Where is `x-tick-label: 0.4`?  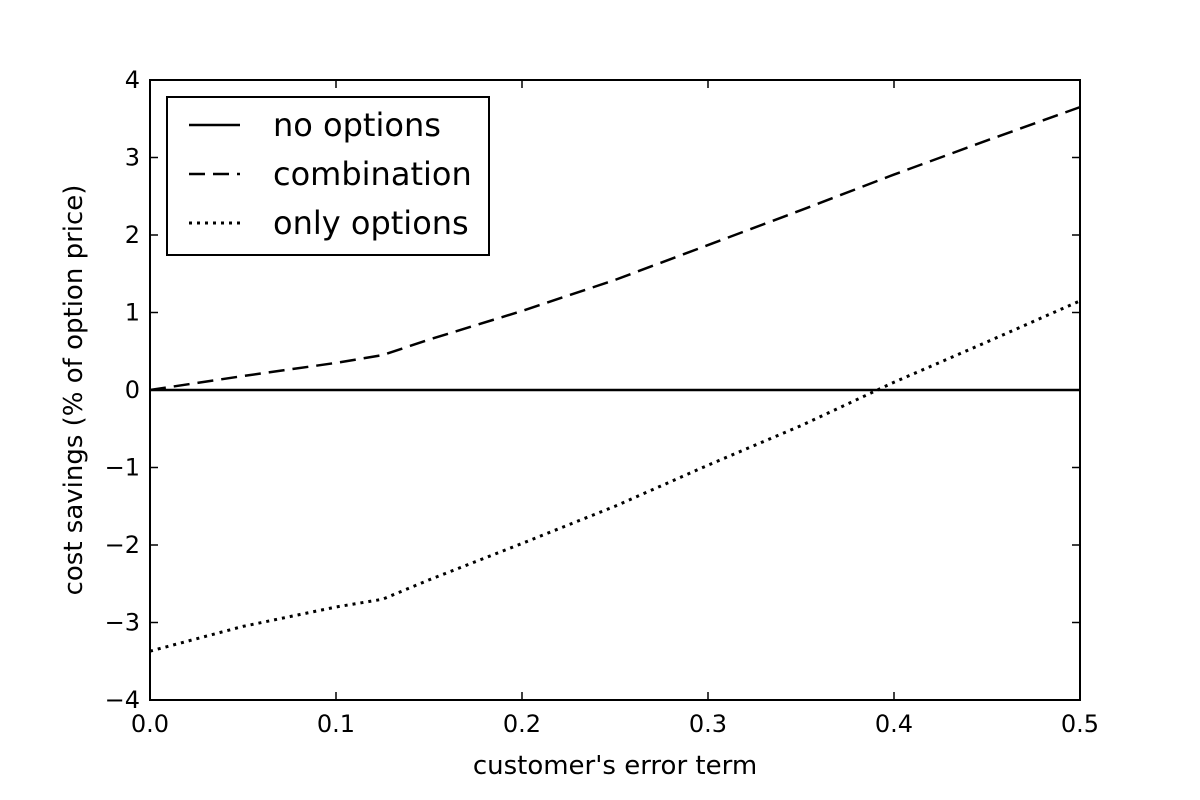
x-tick-label: 0.4 is located at coordinates (894, 724).